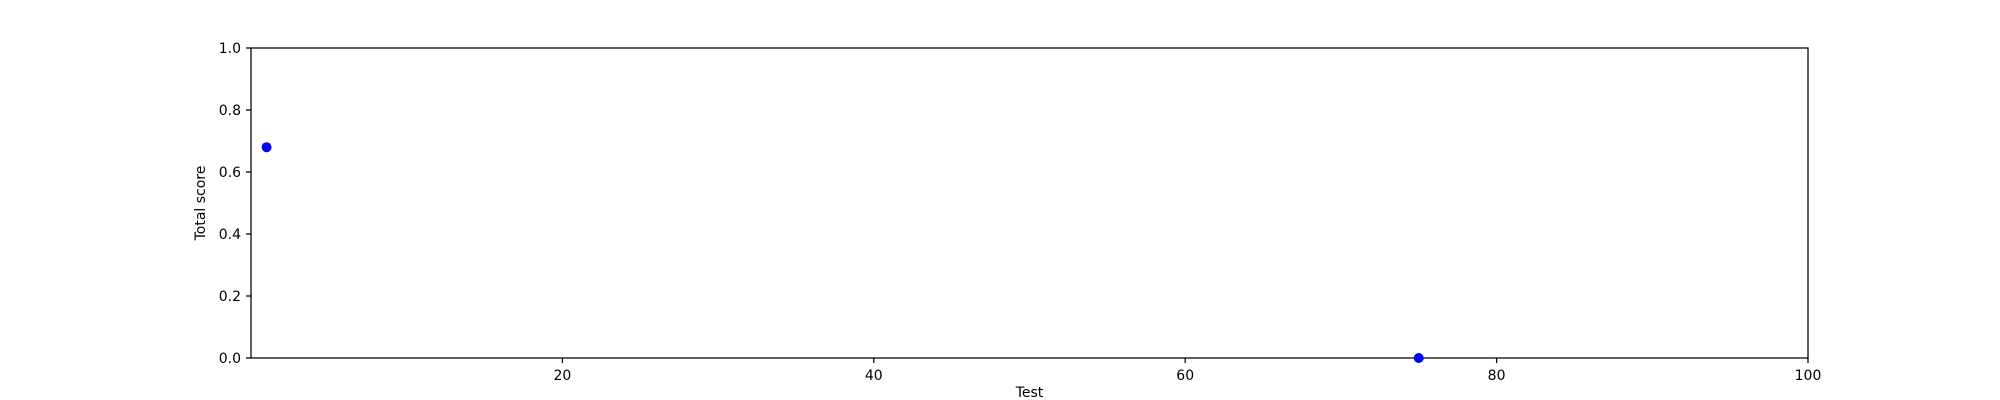 The image size is (2000, 400). What do you see at coordinates (1808, 376) in the screenshot?
I see `x-tick-label: 100` at bounding box center [1808, 376].